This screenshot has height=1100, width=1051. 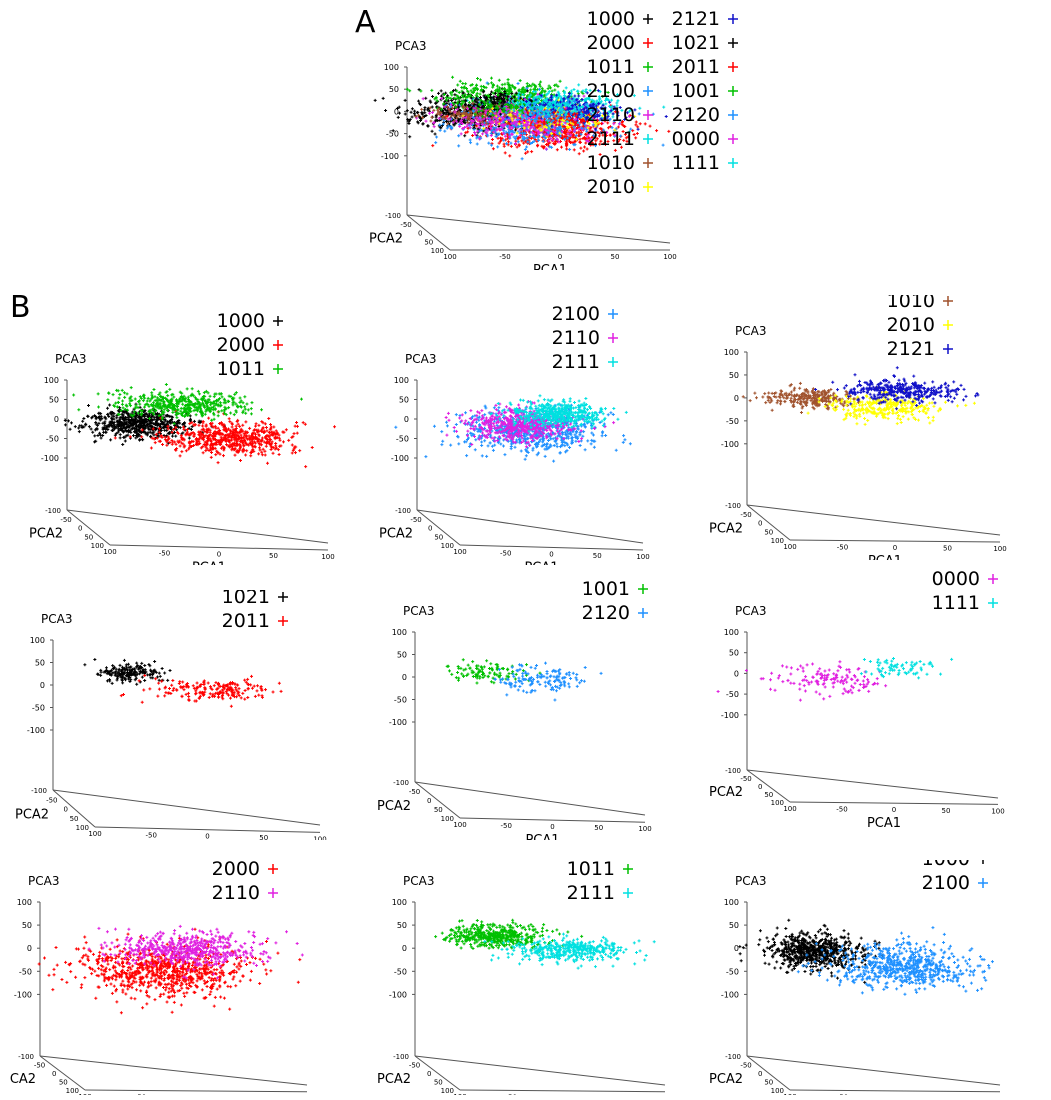 I want to click on axis-label-x: PCA1, so click(x=550, y=266).